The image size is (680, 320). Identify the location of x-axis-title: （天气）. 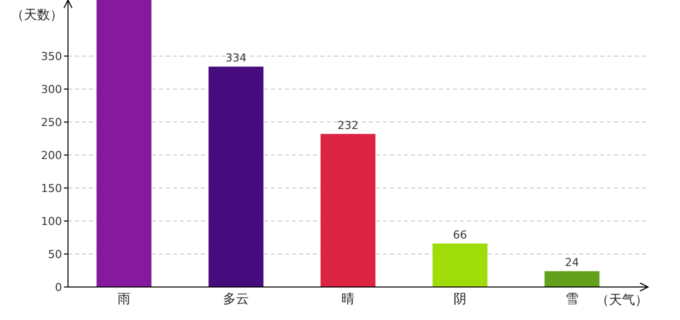
(622, 300).